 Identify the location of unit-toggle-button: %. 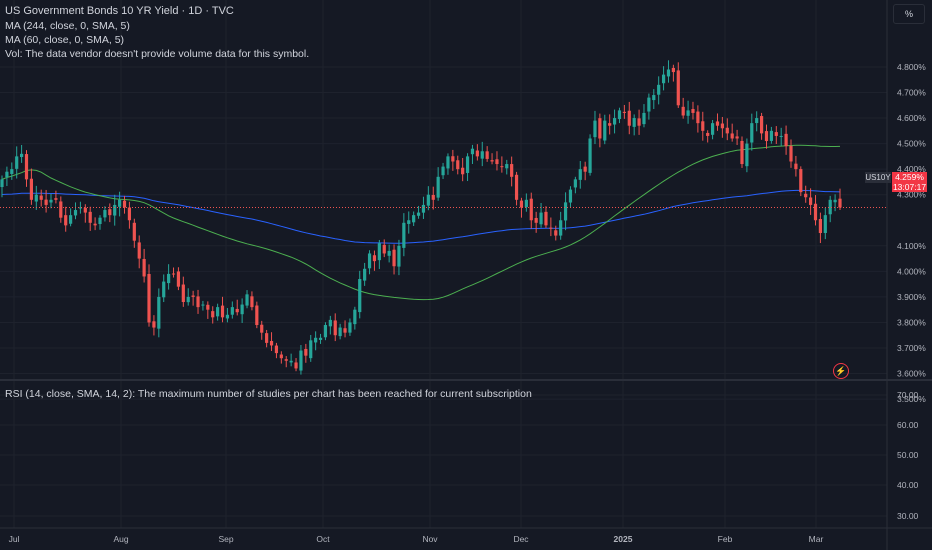
(909, 14).